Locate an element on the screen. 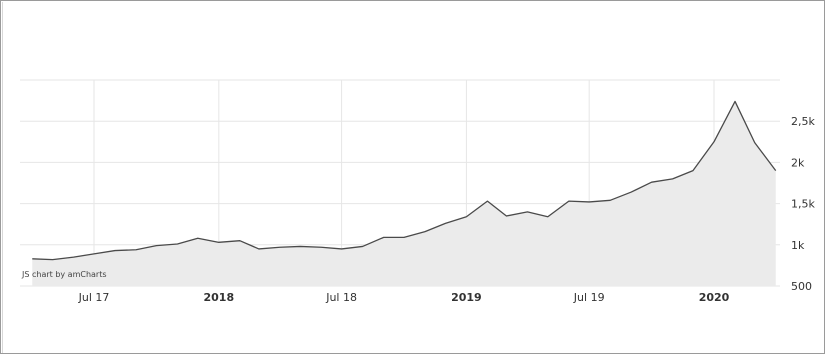 The image size is (827, 356). amcharts-credit: JS chart by amCharts is located at coordinates (64, 274).